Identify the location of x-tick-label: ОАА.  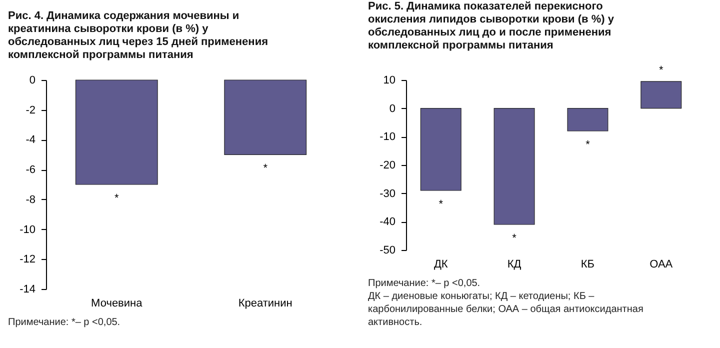
(662, 264).